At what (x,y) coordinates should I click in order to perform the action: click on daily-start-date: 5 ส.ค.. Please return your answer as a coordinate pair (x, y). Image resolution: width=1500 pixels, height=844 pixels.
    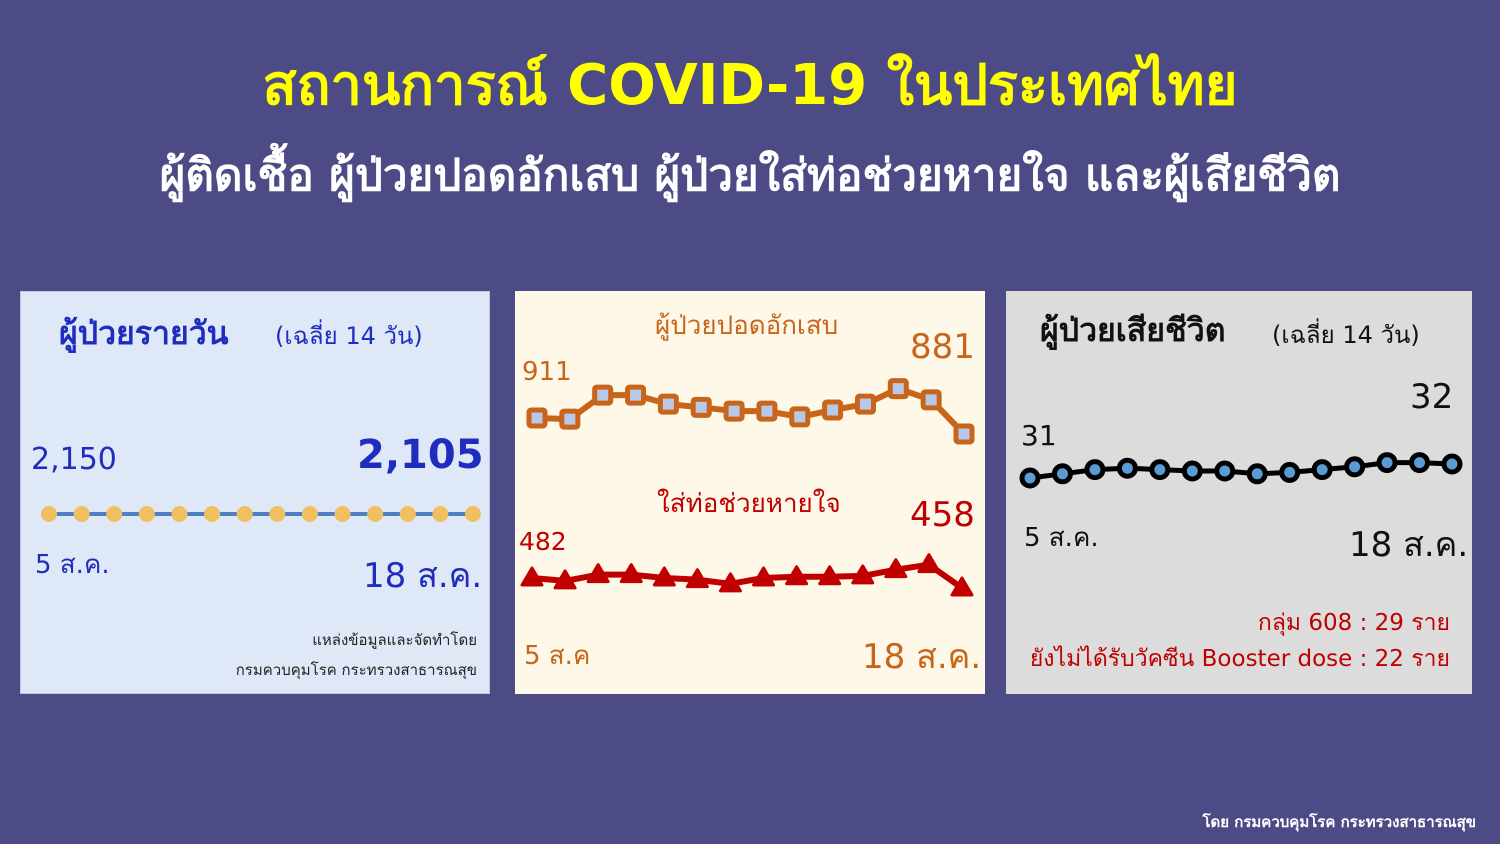
    Looking at the image, I should click on (72, 565).